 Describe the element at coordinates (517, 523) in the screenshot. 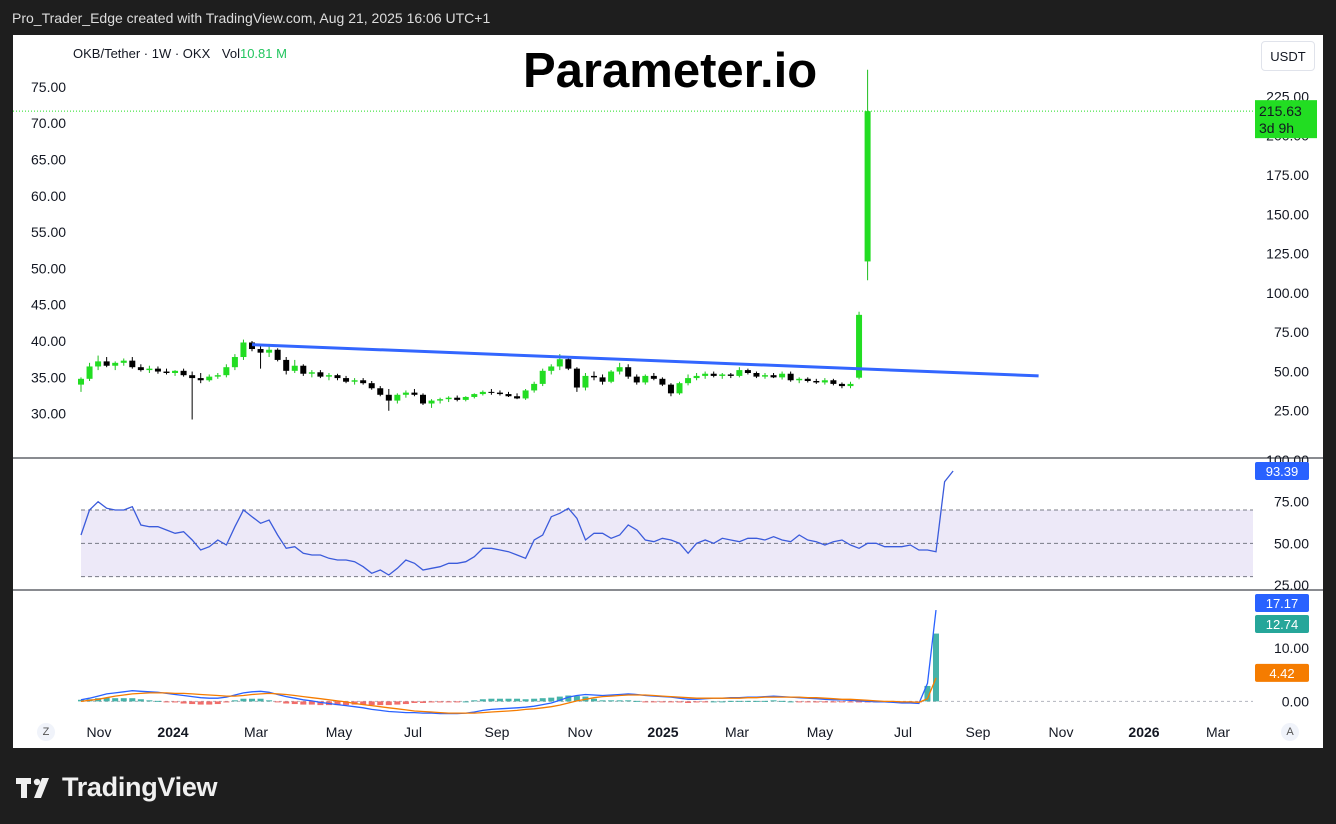

I see `rsi-line` at that location.